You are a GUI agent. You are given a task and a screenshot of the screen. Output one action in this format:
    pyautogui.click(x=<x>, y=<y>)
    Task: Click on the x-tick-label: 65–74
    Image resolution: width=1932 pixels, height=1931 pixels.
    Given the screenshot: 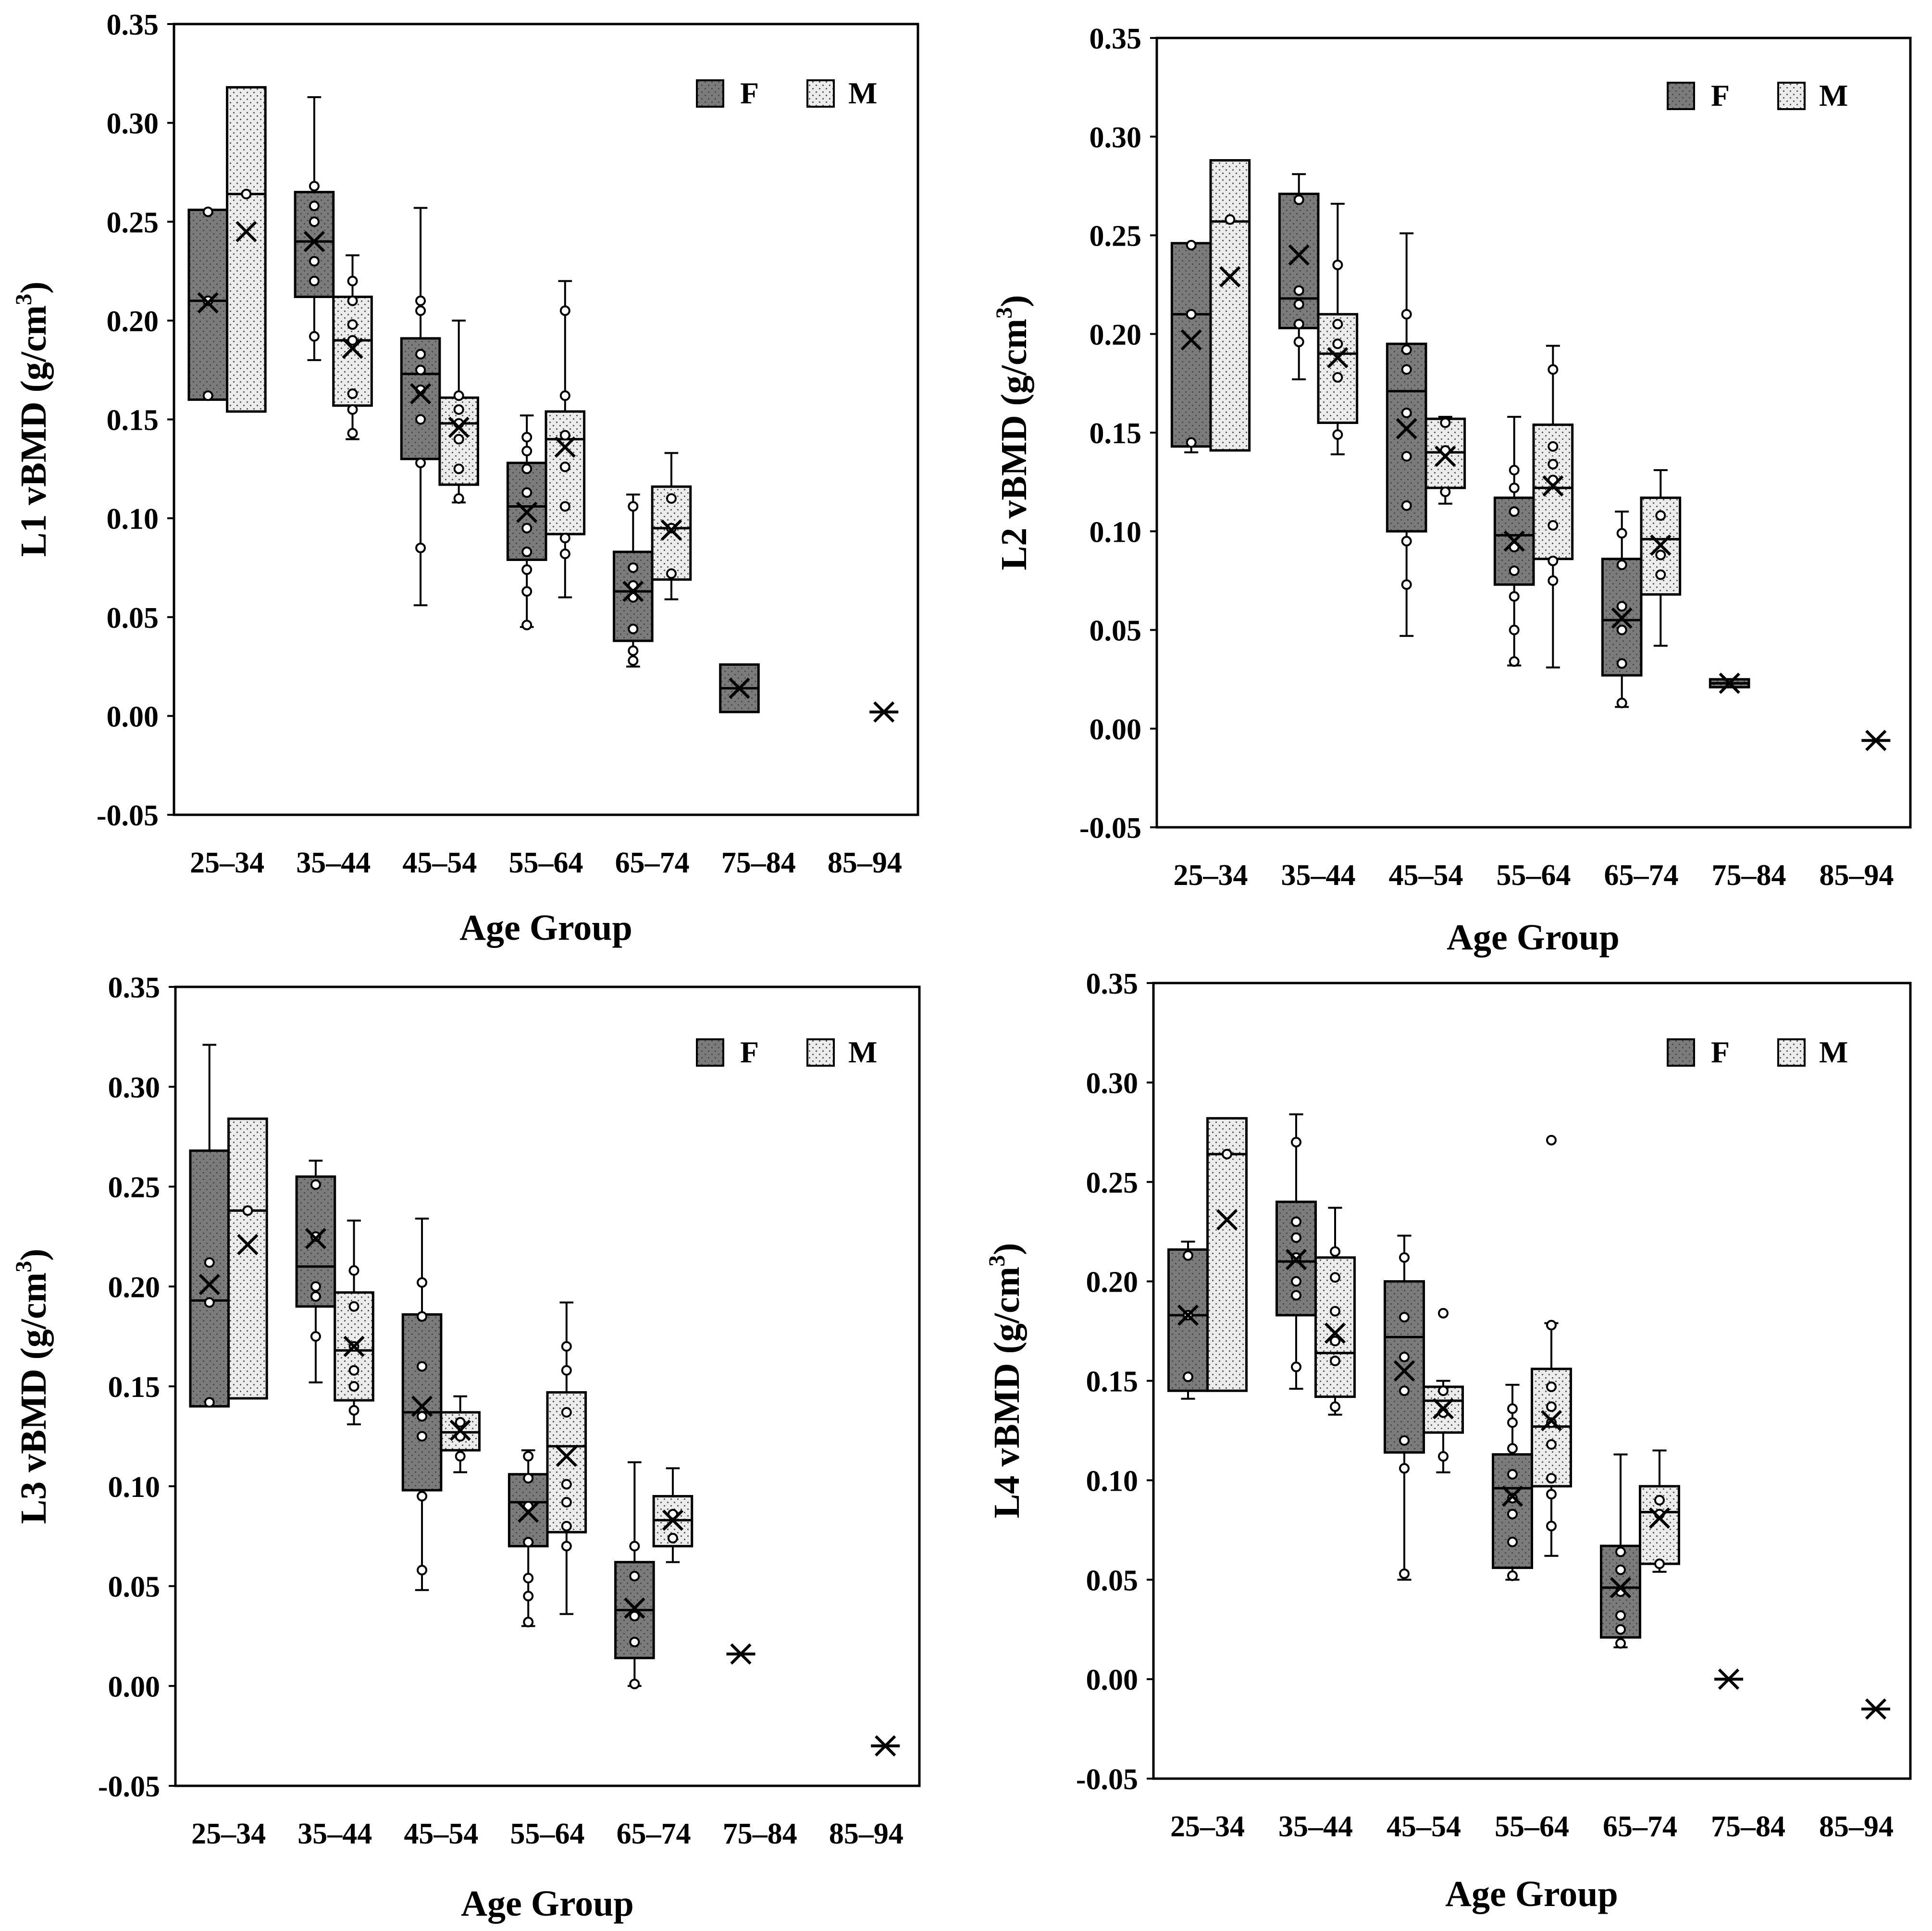 What is the action you would take?
    pyautogui.click(x=1640, y=1827)
    